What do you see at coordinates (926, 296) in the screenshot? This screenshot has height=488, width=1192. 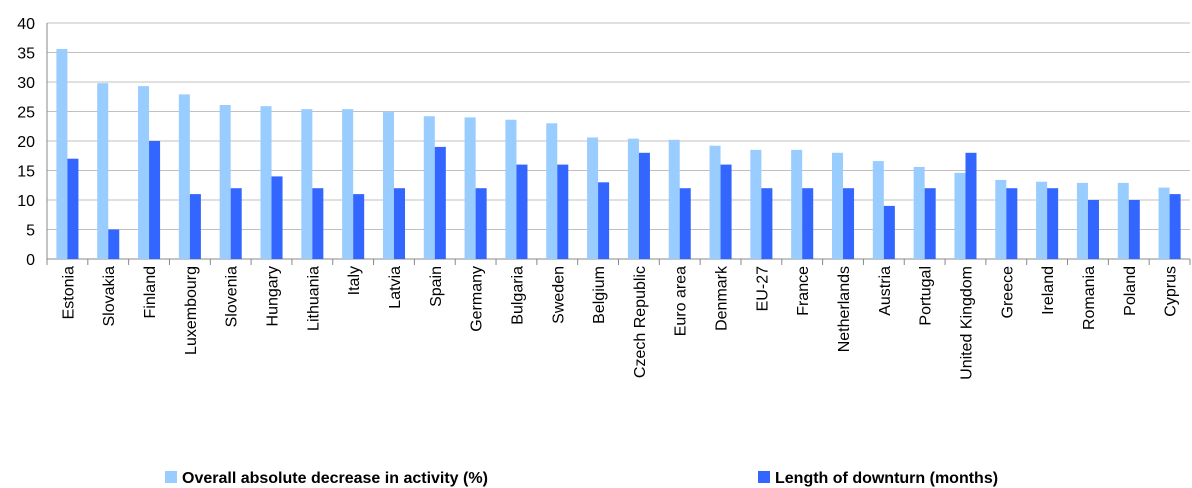 I see `x-tick-label: Portugal` at bounding box center [926, 296].